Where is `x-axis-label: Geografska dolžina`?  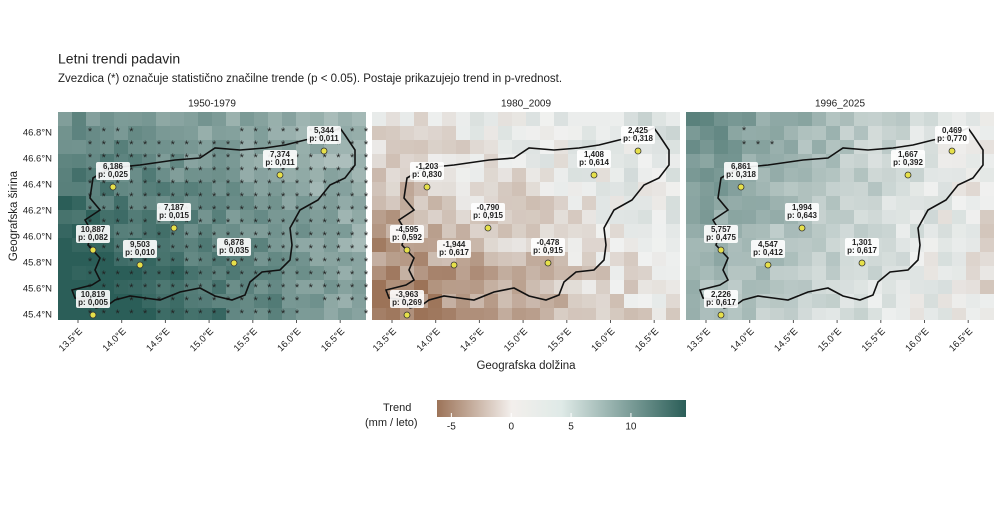
x-axis-label: Geografska dolžina is located at coordinates (526, 366).